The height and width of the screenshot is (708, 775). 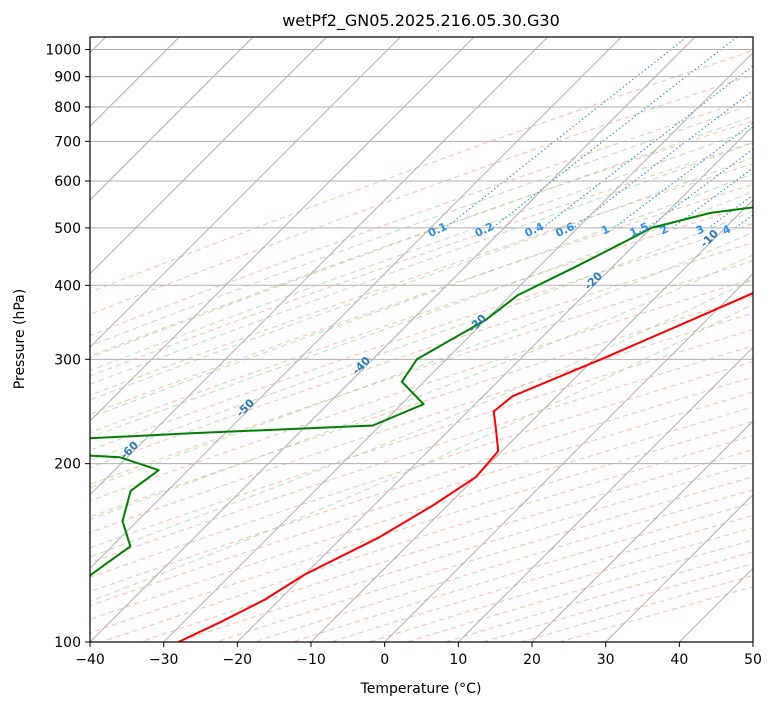 I want to click on y-axis-ticks: 100 200 300 400 500 600 700 800 900 1000, so click(x=67, y=347).